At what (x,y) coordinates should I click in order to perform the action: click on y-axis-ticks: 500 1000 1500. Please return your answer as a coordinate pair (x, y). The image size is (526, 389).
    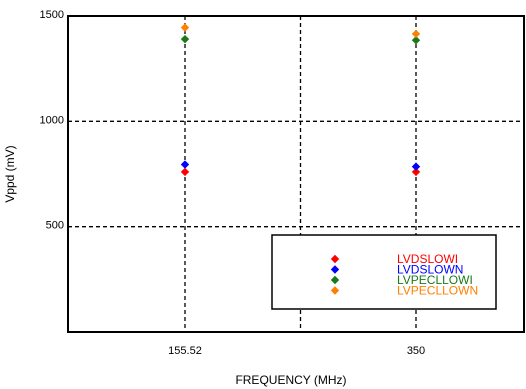
    Looking at the image, I should click on (52, 120).